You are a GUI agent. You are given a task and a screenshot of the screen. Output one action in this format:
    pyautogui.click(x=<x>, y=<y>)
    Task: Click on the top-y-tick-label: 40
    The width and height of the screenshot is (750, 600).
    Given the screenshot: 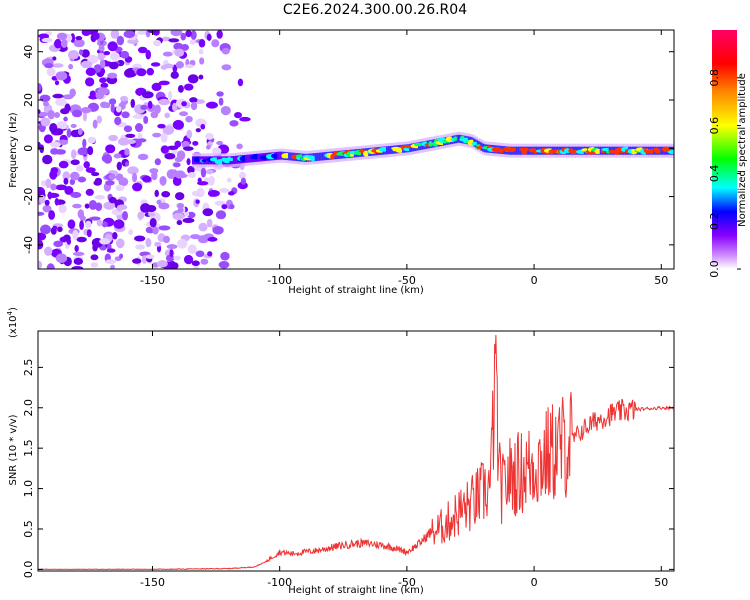 What is the action you would take?
    pyautogui.click(x=28, y=52)
    